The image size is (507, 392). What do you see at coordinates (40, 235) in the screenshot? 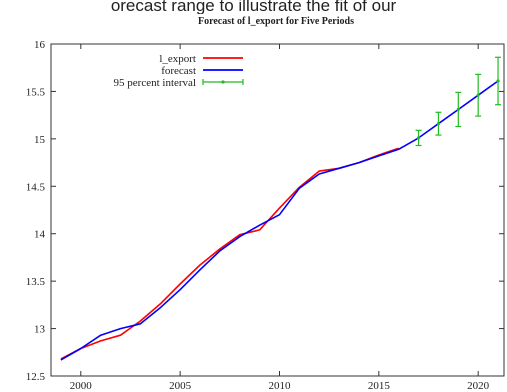
I see `y-tick-label: 14` at bounding box center [40, 235].